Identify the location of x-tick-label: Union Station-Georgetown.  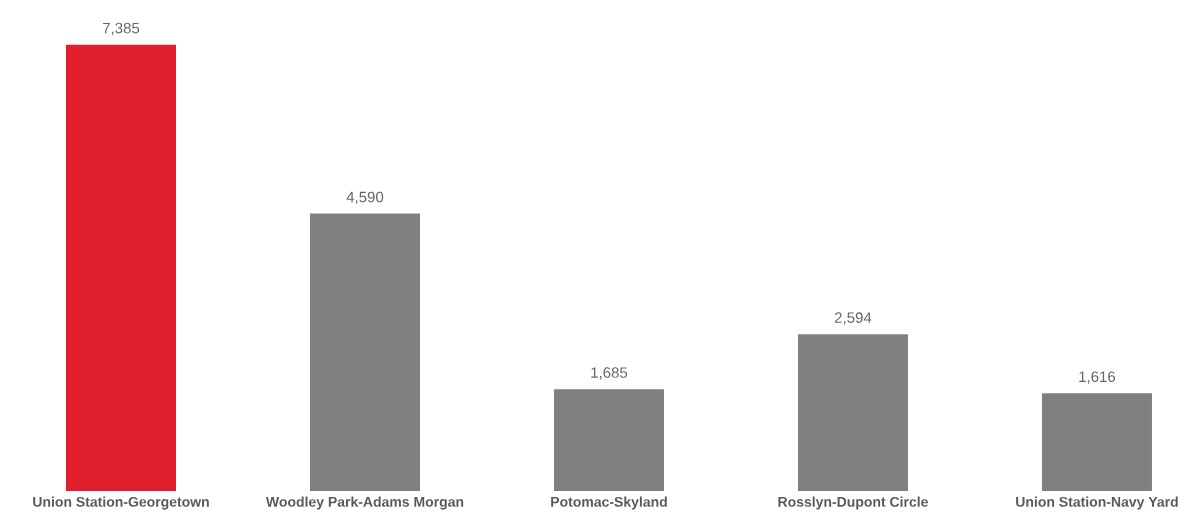
(121, 503).